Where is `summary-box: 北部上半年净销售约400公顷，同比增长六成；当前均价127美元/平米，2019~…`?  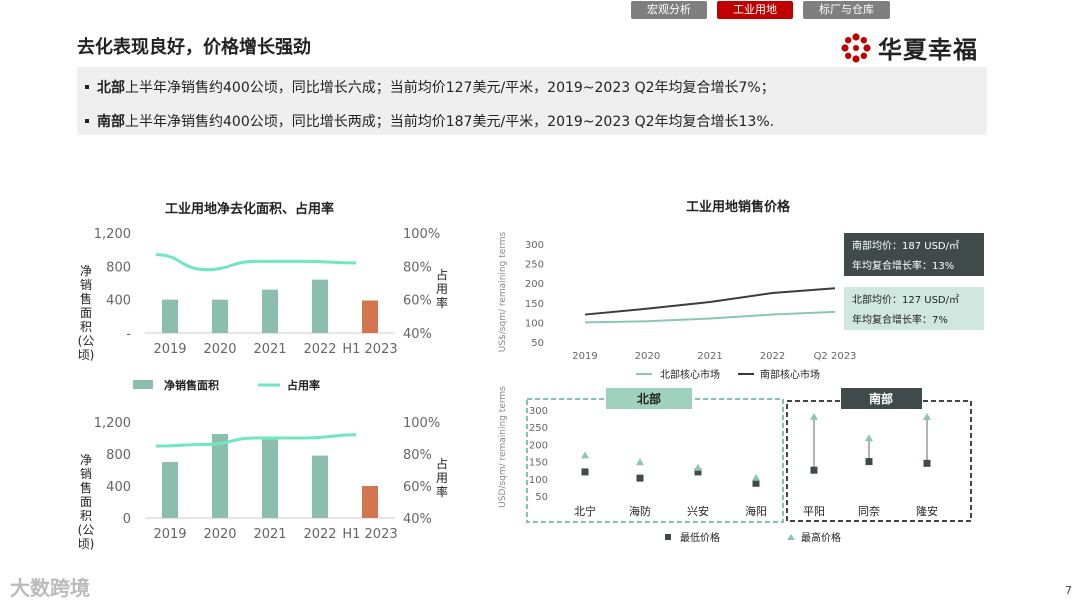 summary-box: 北部上半年净销售约400公顷，同比增长六成；当前均价127美元/平米，2019~… is located at coordinates (532, 101).